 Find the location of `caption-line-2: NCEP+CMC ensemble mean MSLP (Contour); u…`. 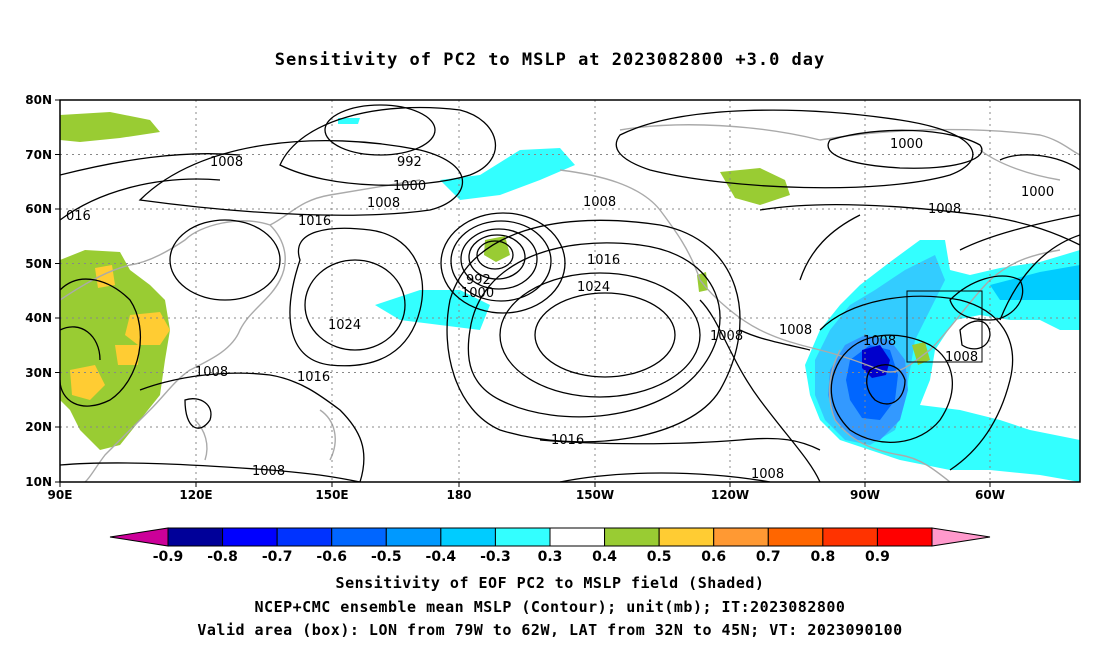

caption-line-2: NCEP+CMC ensemble mean MSLP (Contour); u… is located at coordinates (550, 607).